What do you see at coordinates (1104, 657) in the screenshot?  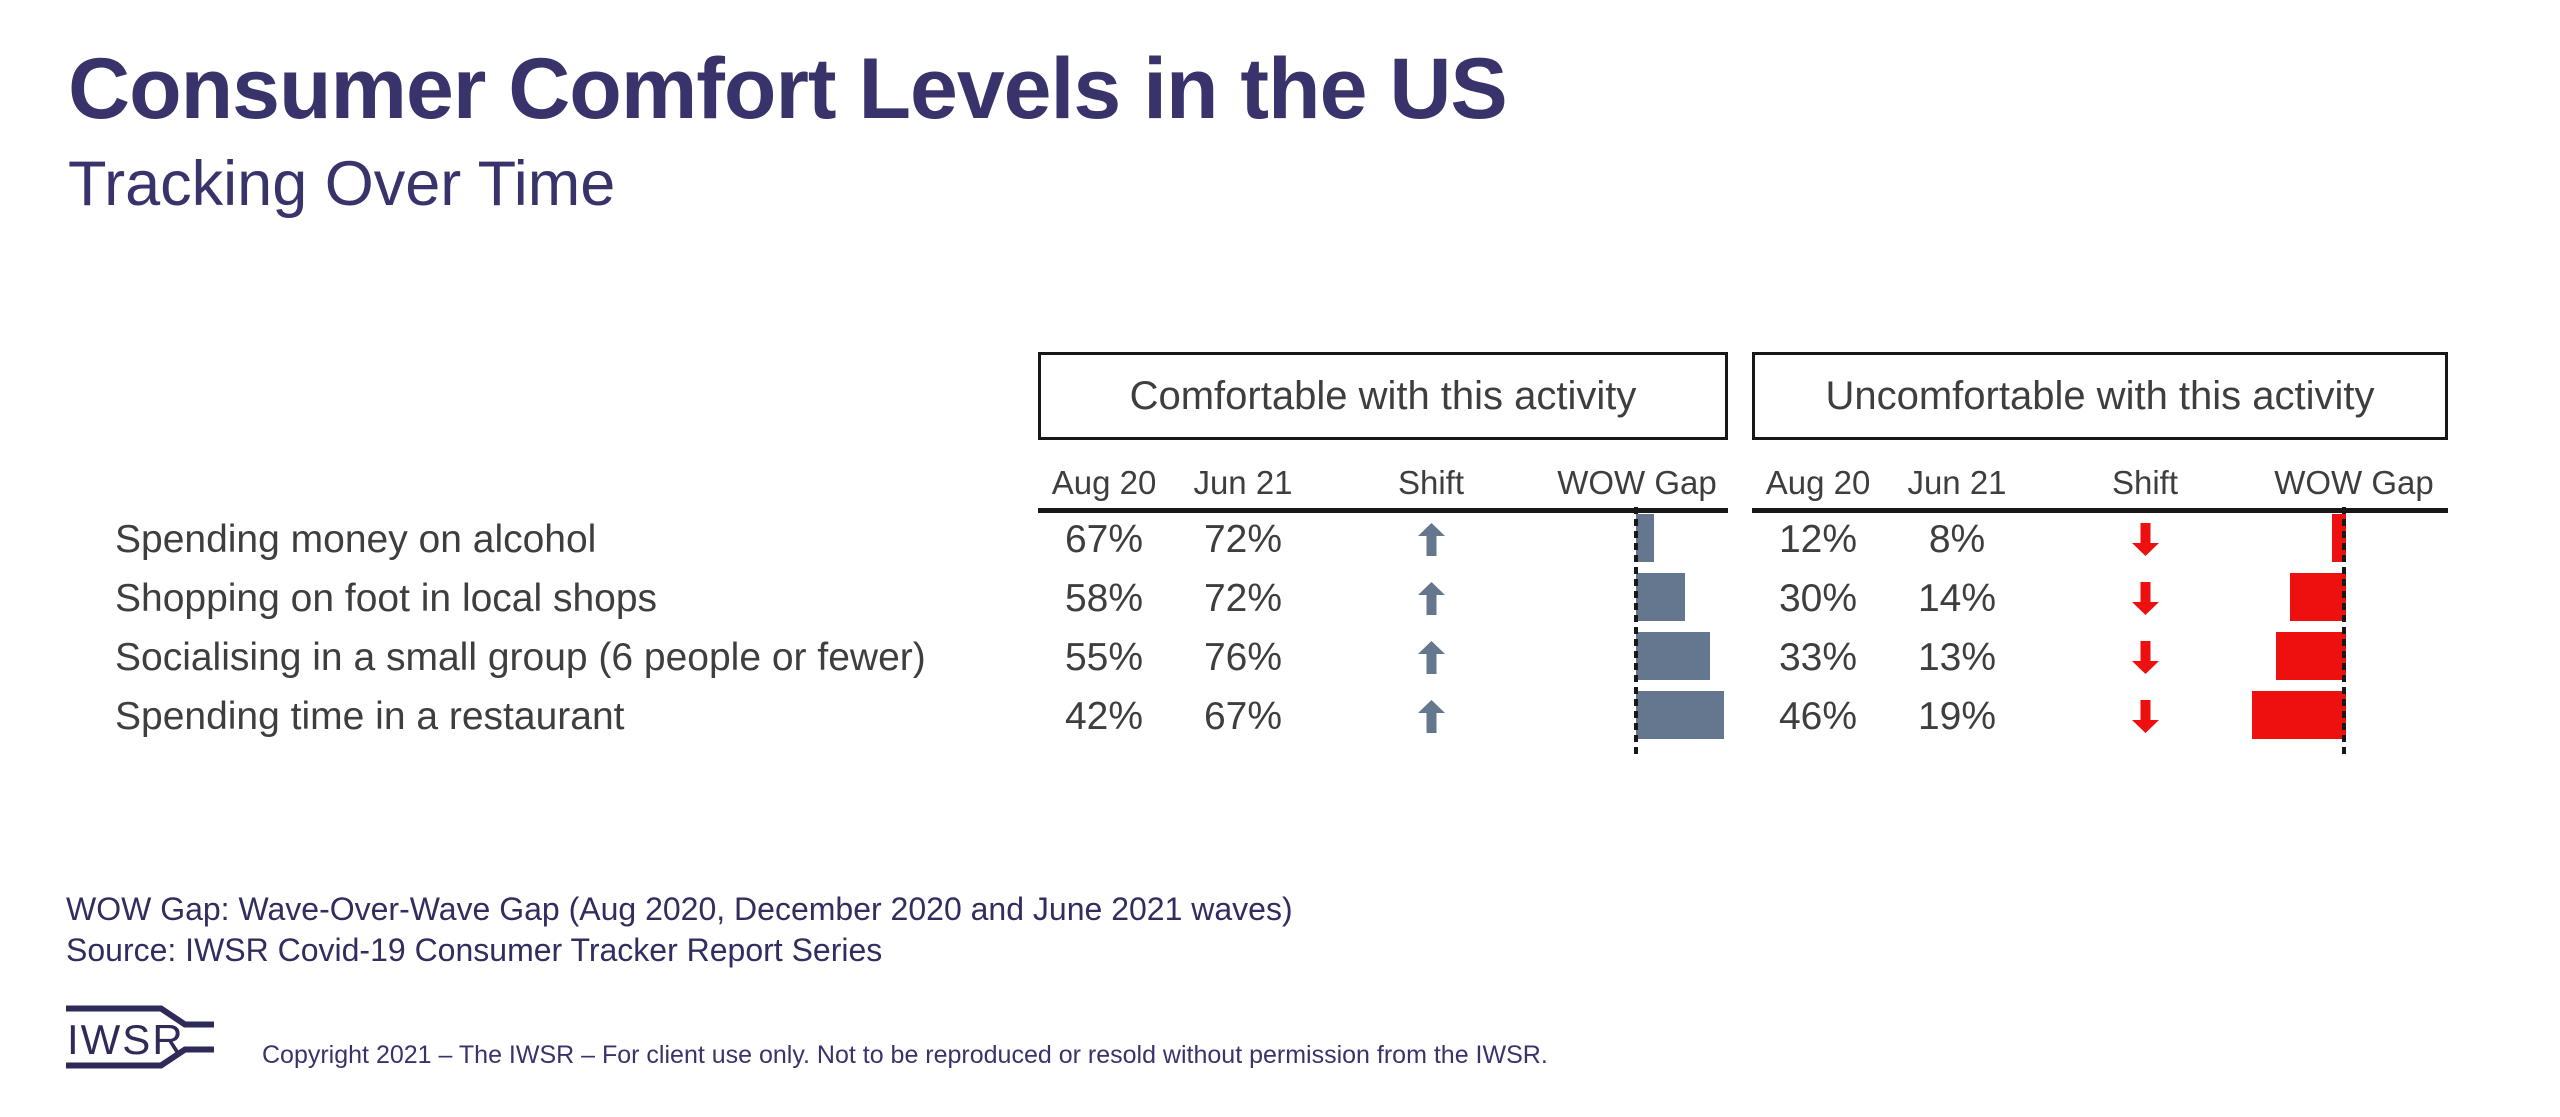 I see `aug20-value: 55%` at bounding box center [1104, 657].